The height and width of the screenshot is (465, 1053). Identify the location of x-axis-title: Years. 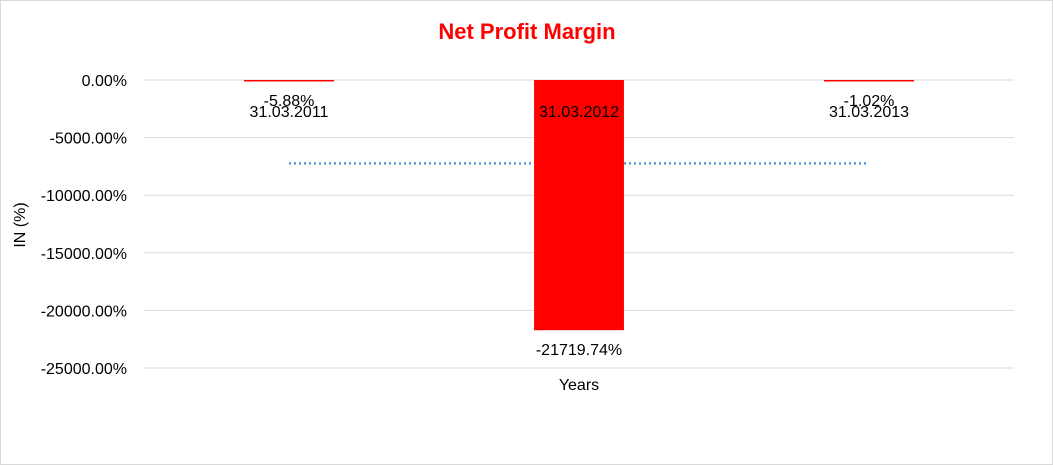
(579, 385).